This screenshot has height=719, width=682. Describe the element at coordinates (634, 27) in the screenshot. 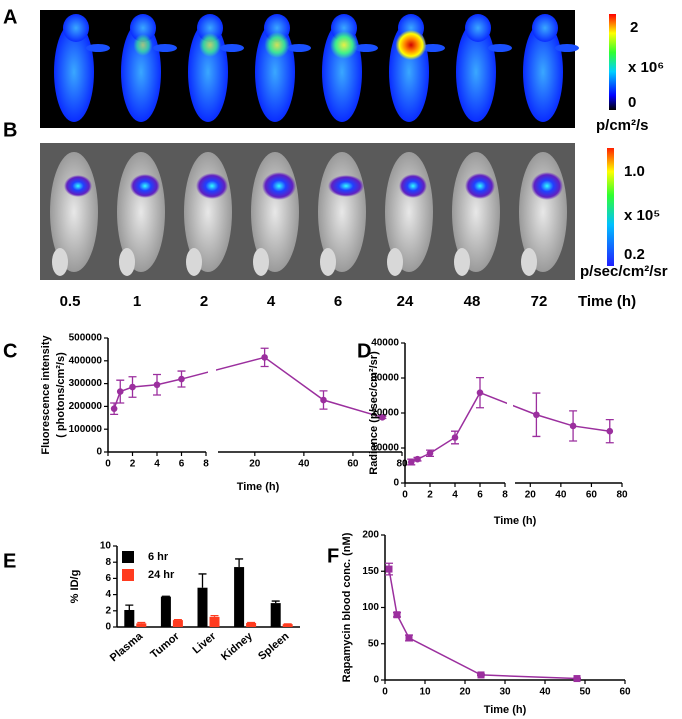

I see `colorbar-max: 2` at that location.